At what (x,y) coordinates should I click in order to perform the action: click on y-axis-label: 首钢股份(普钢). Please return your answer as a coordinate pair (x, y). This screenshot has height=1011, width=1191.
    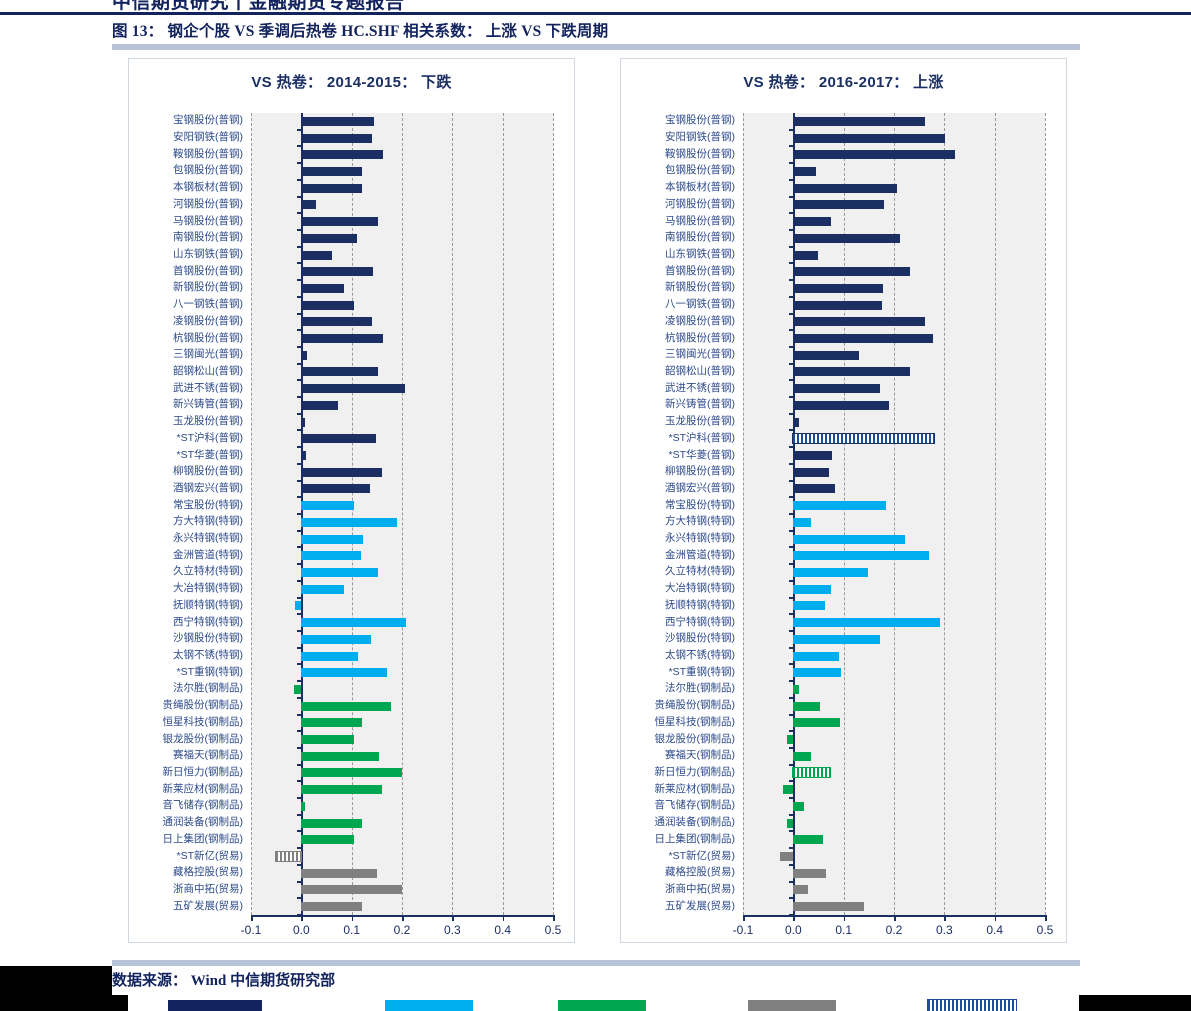
    Looking at the image, I should click on (208, 270).